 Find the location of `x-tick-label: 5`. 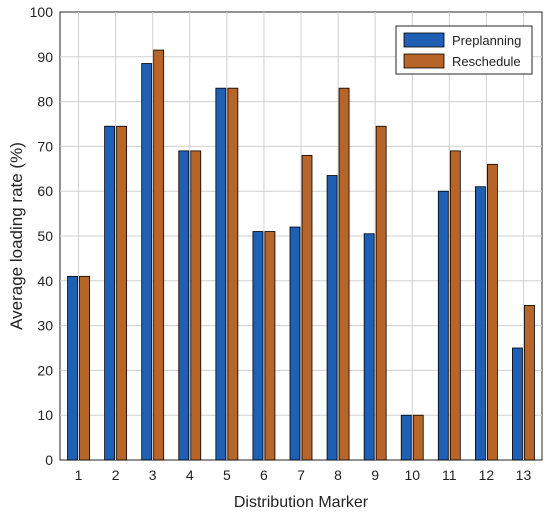

x-tick-label: 5 is located at coordinates (227, 475).